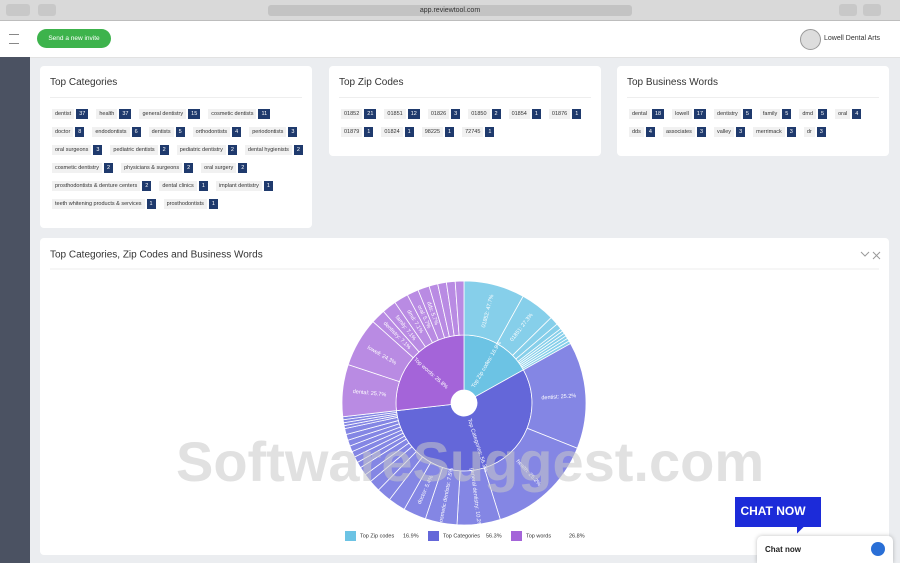 Image resolution: width=900 pixels, height=563 pixels. I want to click on tag: 72745 1, so click(478, 132).